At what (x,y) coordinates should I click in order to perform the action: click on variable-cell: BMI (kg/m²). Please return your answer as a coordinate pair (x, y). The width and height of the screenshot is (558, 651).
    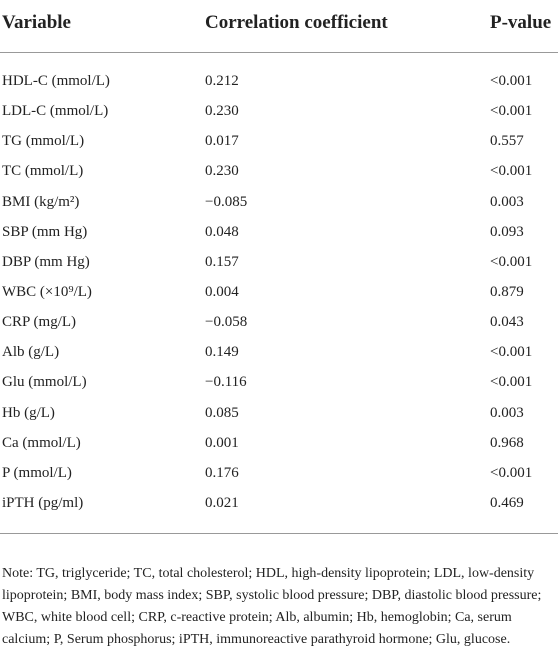
    Looking at the image, I should click on (41, 201).